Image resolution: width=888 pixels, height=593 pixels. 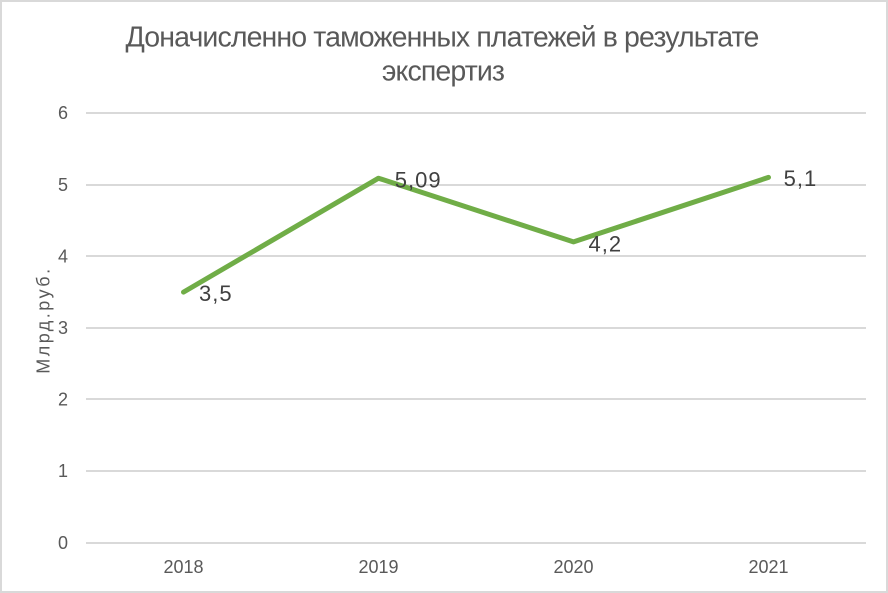 What do you see at coordinates (418, 179) in the screenshot?
I see `svg-text: 5,09` at bounding box center [418, 179].